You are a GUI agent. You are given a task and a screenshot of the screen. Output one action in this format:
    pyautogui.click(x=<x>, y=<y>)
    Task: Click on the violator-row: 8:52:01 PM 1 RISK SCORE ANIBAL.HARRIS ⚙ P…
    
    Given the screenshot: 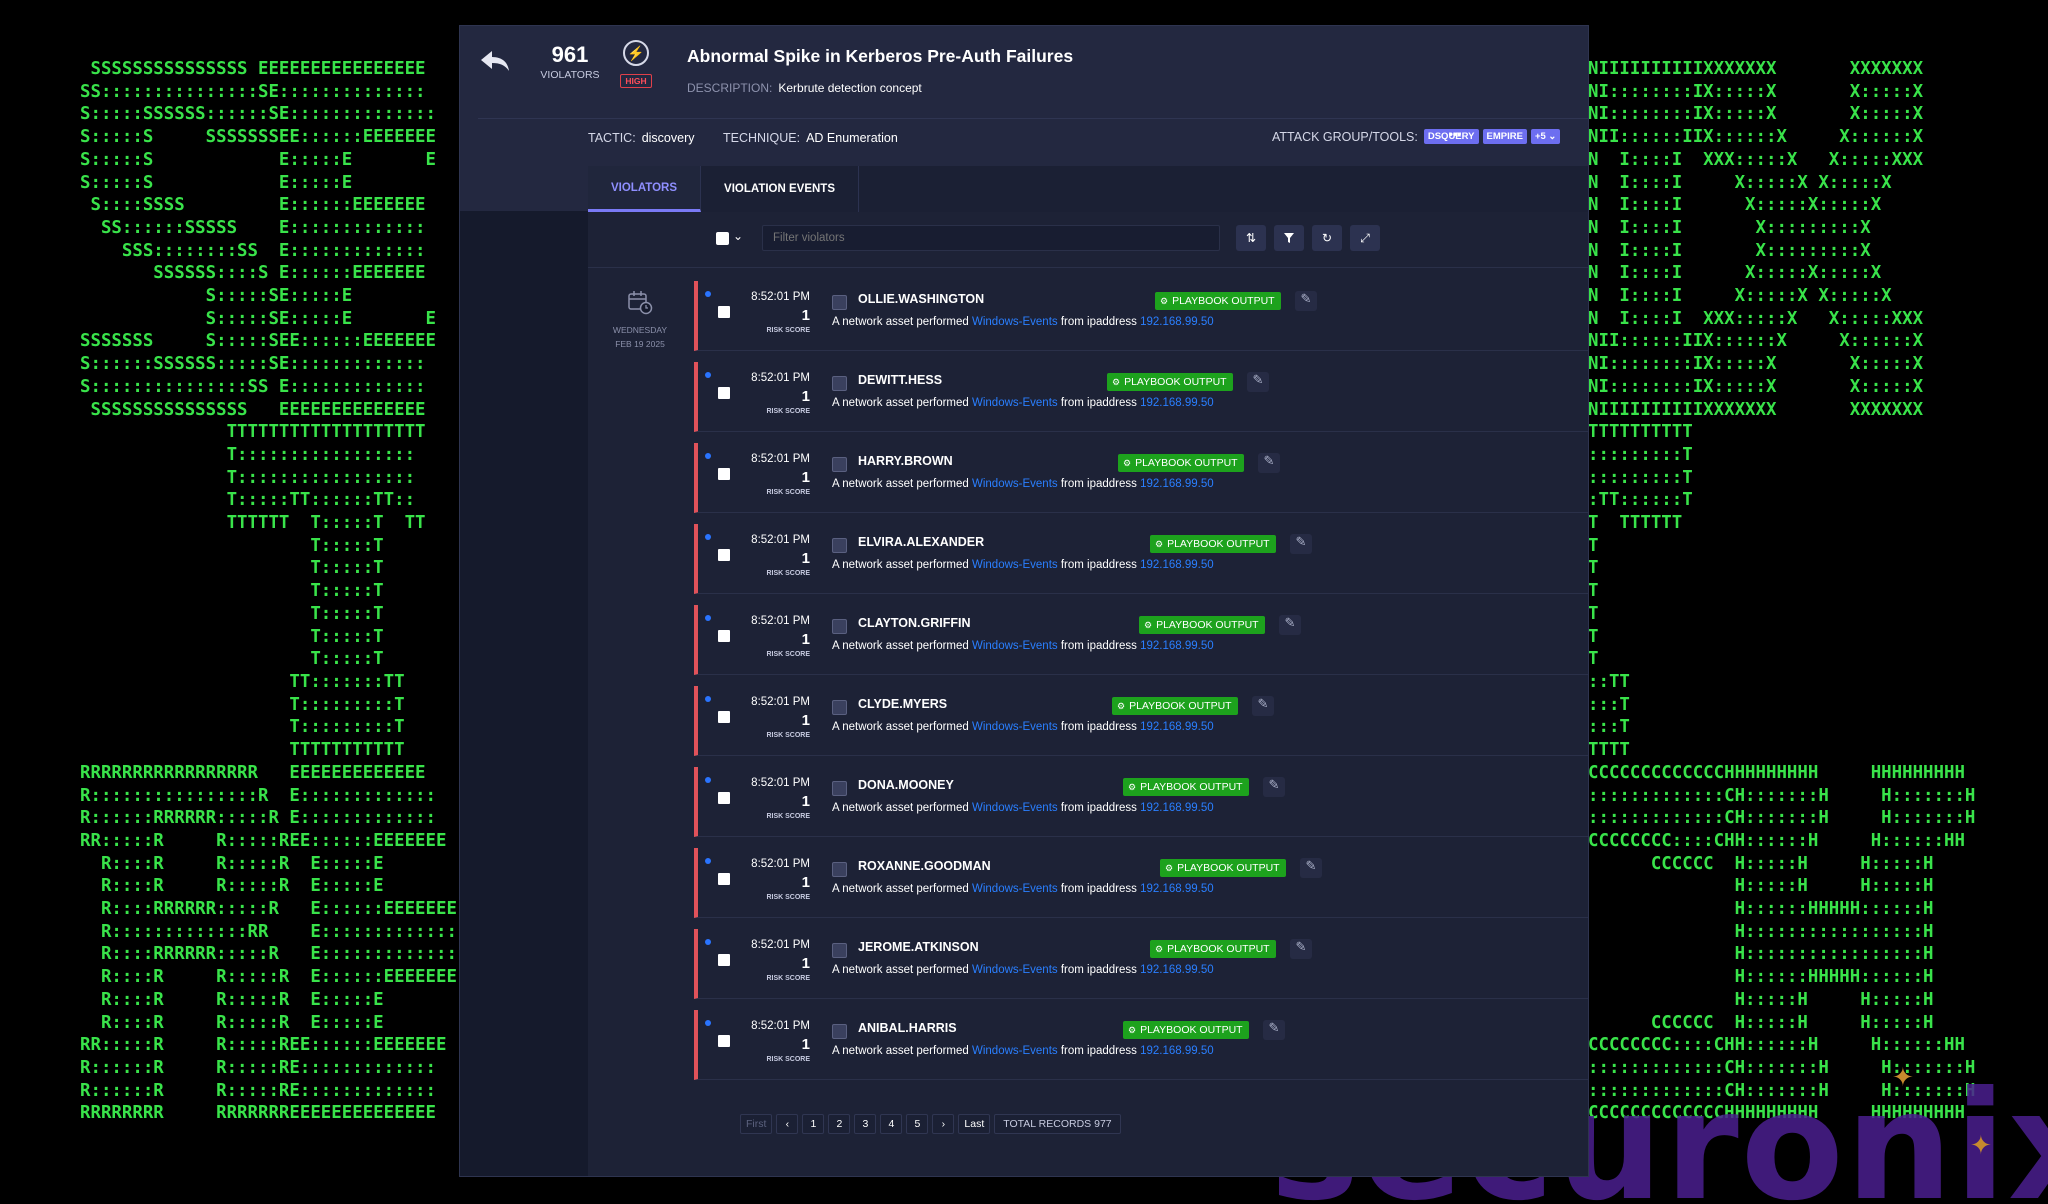 What is the action you would take?
    pyautogui.click(x=1141, y=1045)
    